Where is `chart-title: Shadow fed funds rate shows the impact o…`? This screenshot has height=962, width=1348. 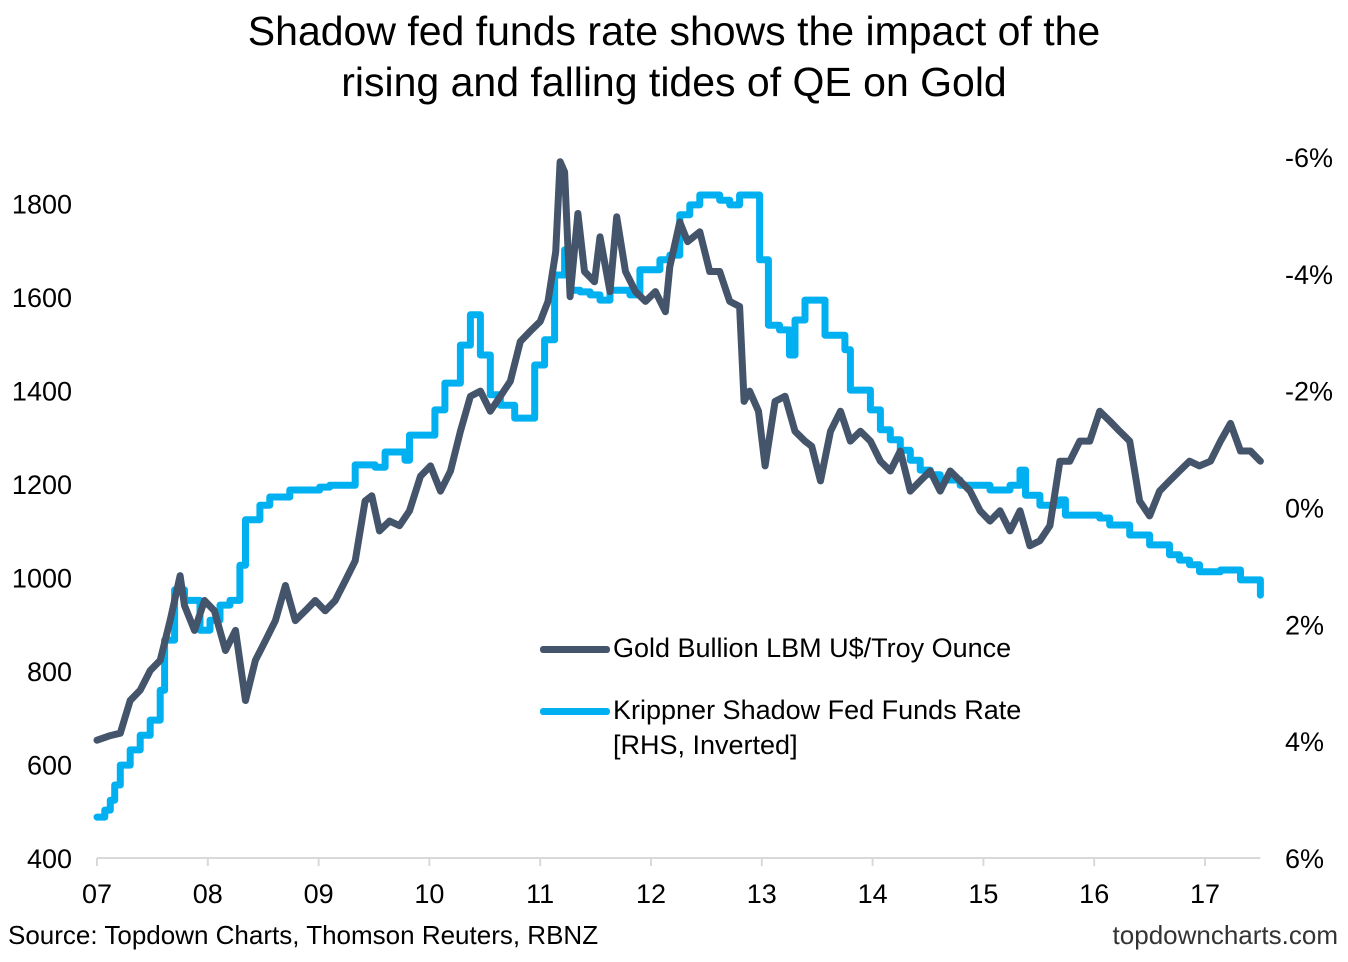 chart-title: Shadow fed funds rate shows the impact o… is located at coordinates (674, 57).